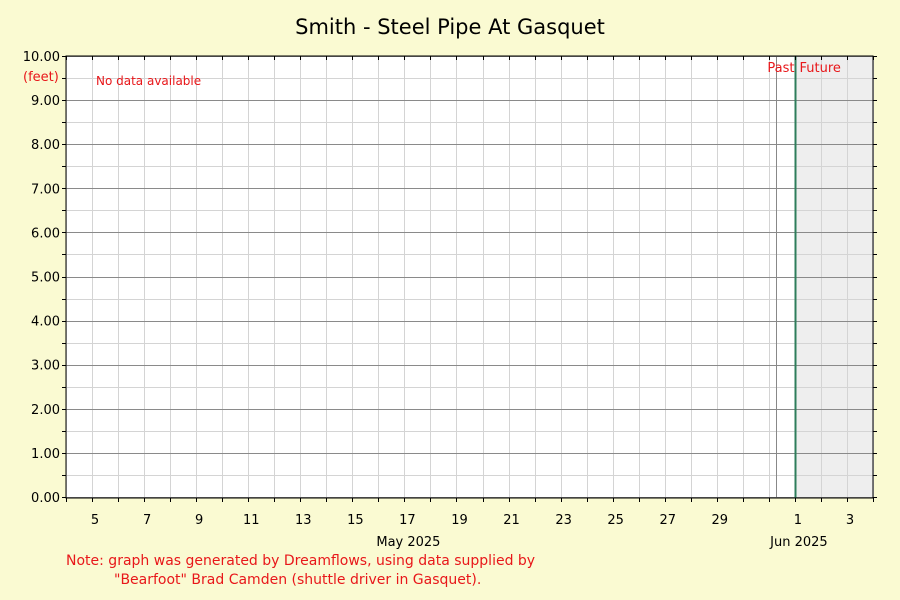 The image size is (900, 600). Describe the element at coordinates (45, 101) in the screenshot. I see `y-tick-label: 9.00` at that location.